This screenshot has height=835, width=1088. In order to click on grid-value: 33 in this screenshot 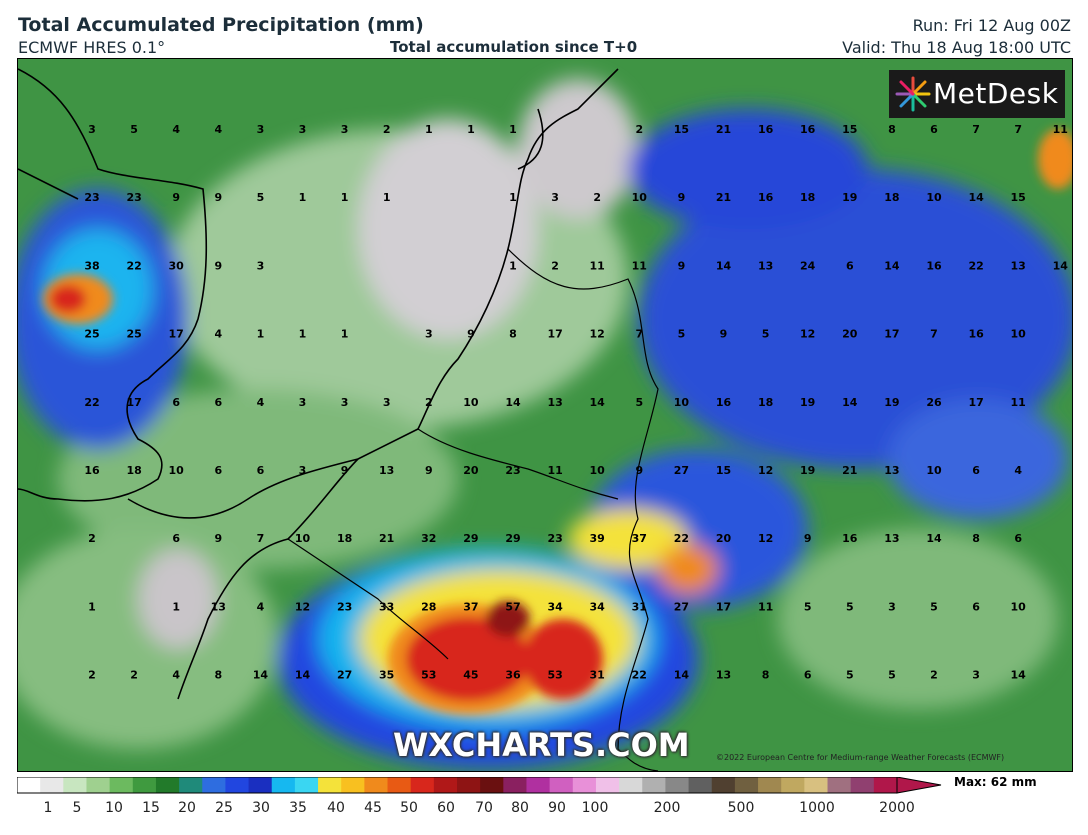, I will do `click(386, 606)`.